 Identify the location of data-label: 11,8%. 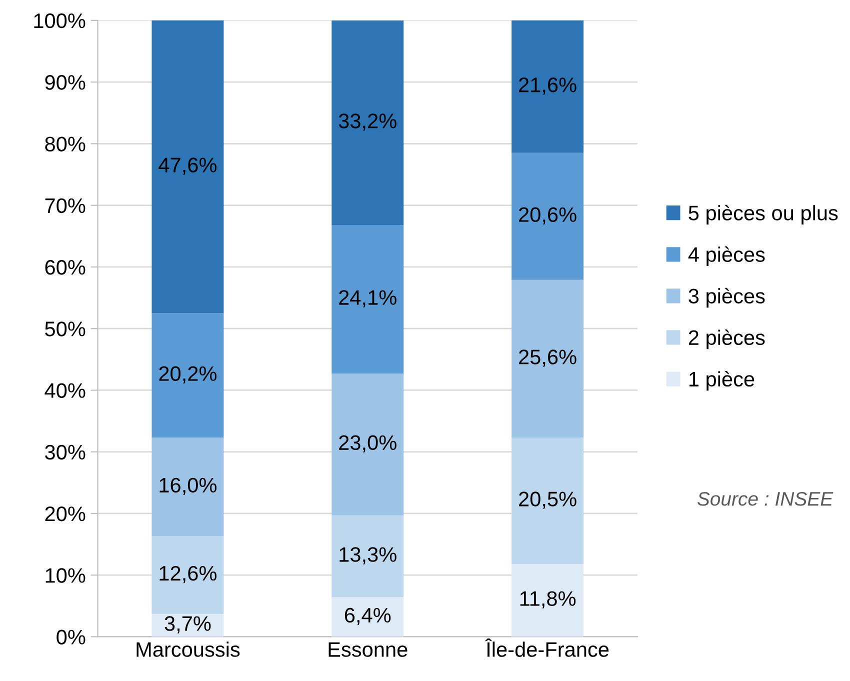
(548, 599).